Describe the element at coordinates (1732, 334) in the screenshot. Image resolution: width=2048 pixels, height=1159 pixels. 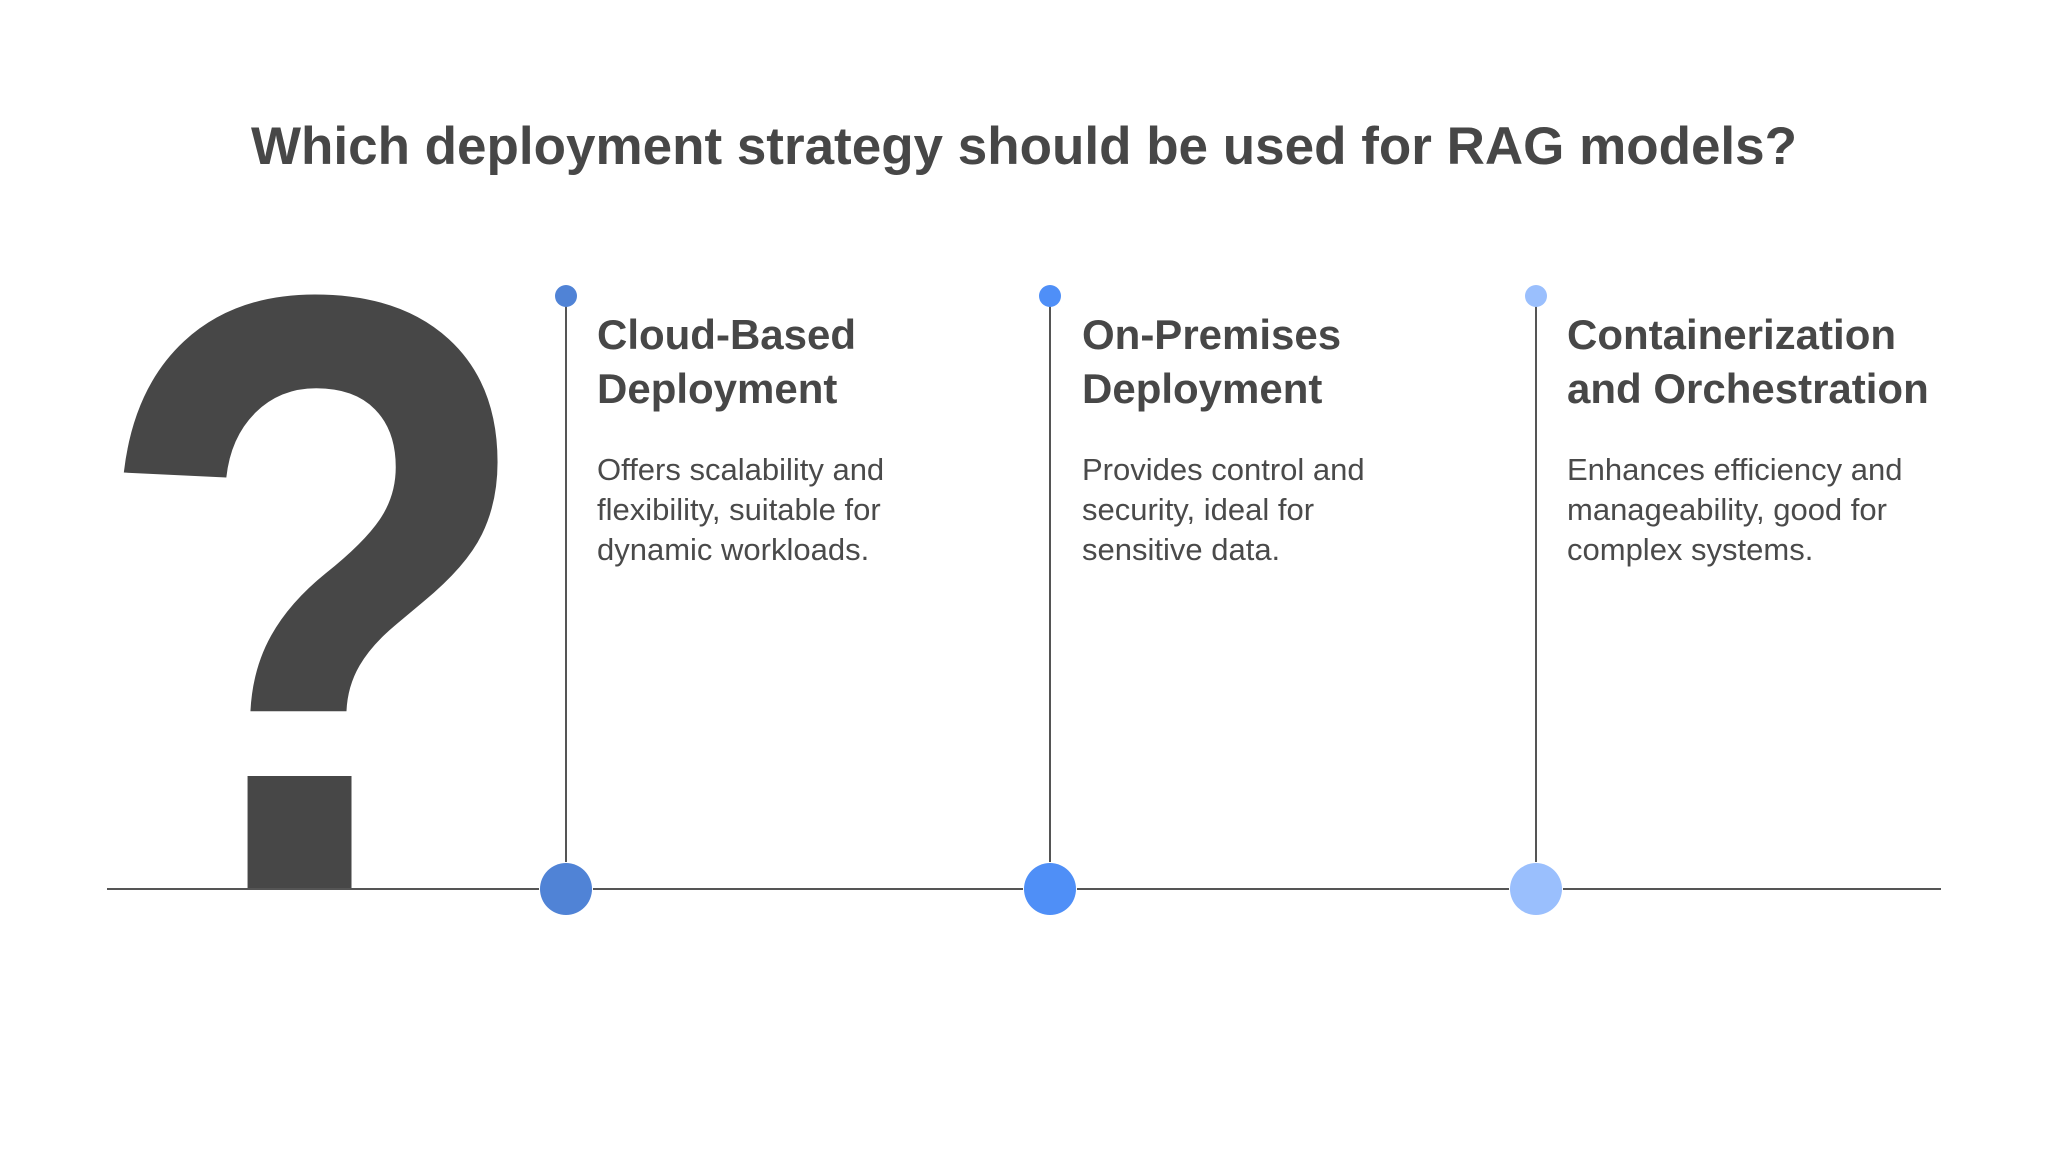
I see `heading-line: Containerization` at that location.